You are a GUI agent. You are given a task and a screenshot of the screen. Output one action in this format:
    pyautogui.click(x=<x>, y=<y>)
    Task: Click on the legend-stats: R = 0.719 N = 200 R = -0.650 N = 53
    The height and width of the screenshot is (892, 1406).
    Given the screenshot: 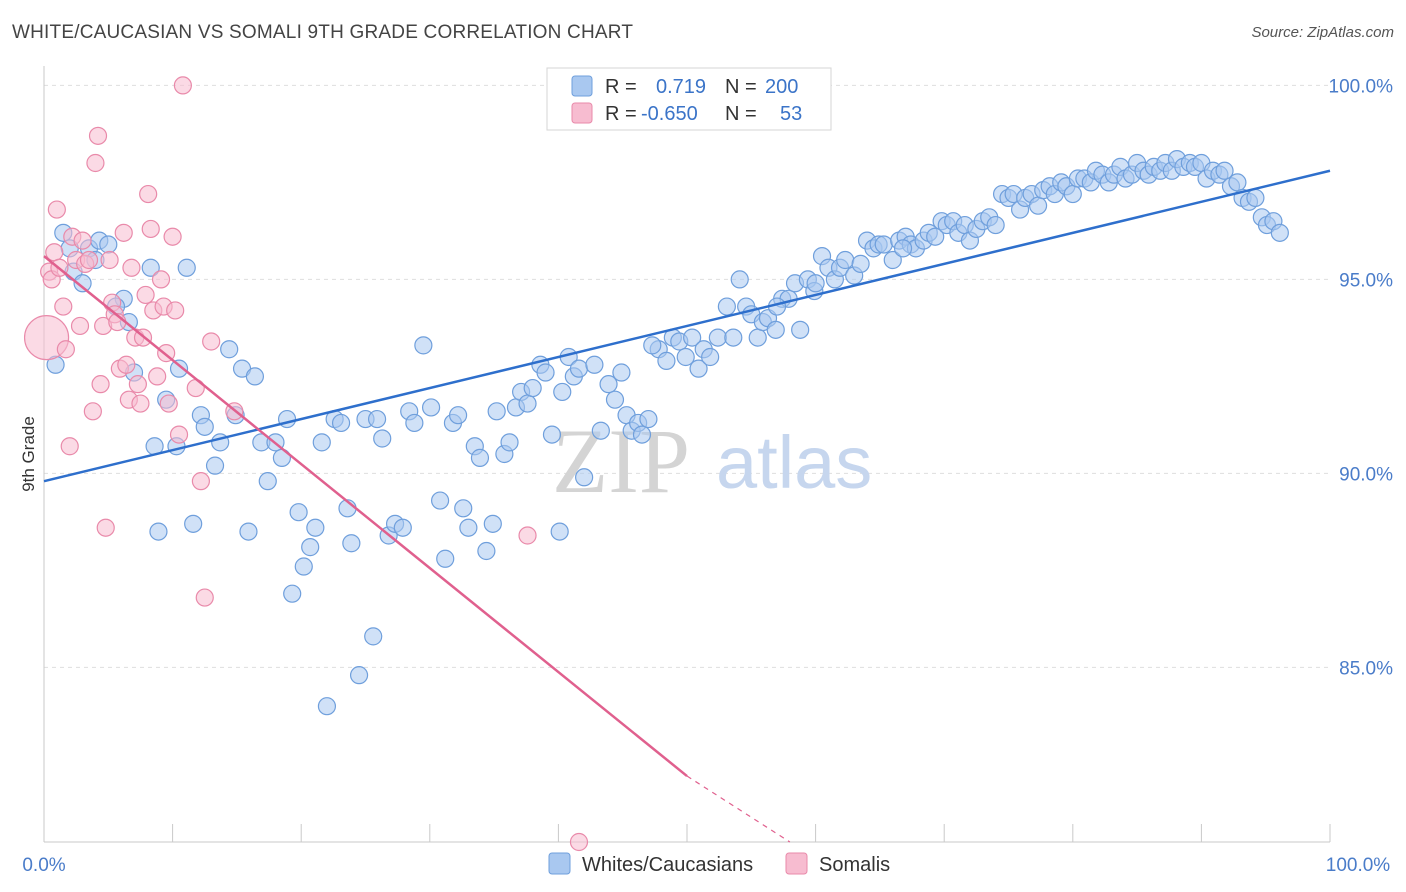 What is the action you would take?
    pyautogui.click(x=689, y=99)
    